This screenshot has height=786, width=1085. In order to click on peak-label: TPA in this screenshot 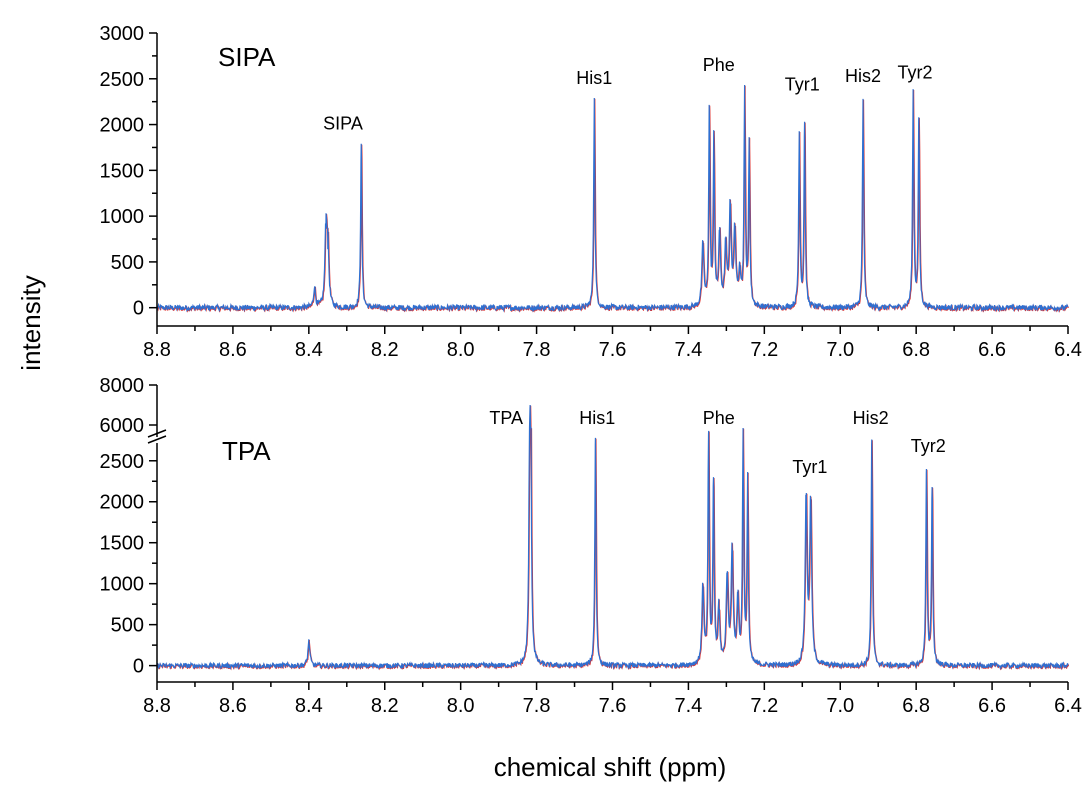, I will do `click(506, 418)`.